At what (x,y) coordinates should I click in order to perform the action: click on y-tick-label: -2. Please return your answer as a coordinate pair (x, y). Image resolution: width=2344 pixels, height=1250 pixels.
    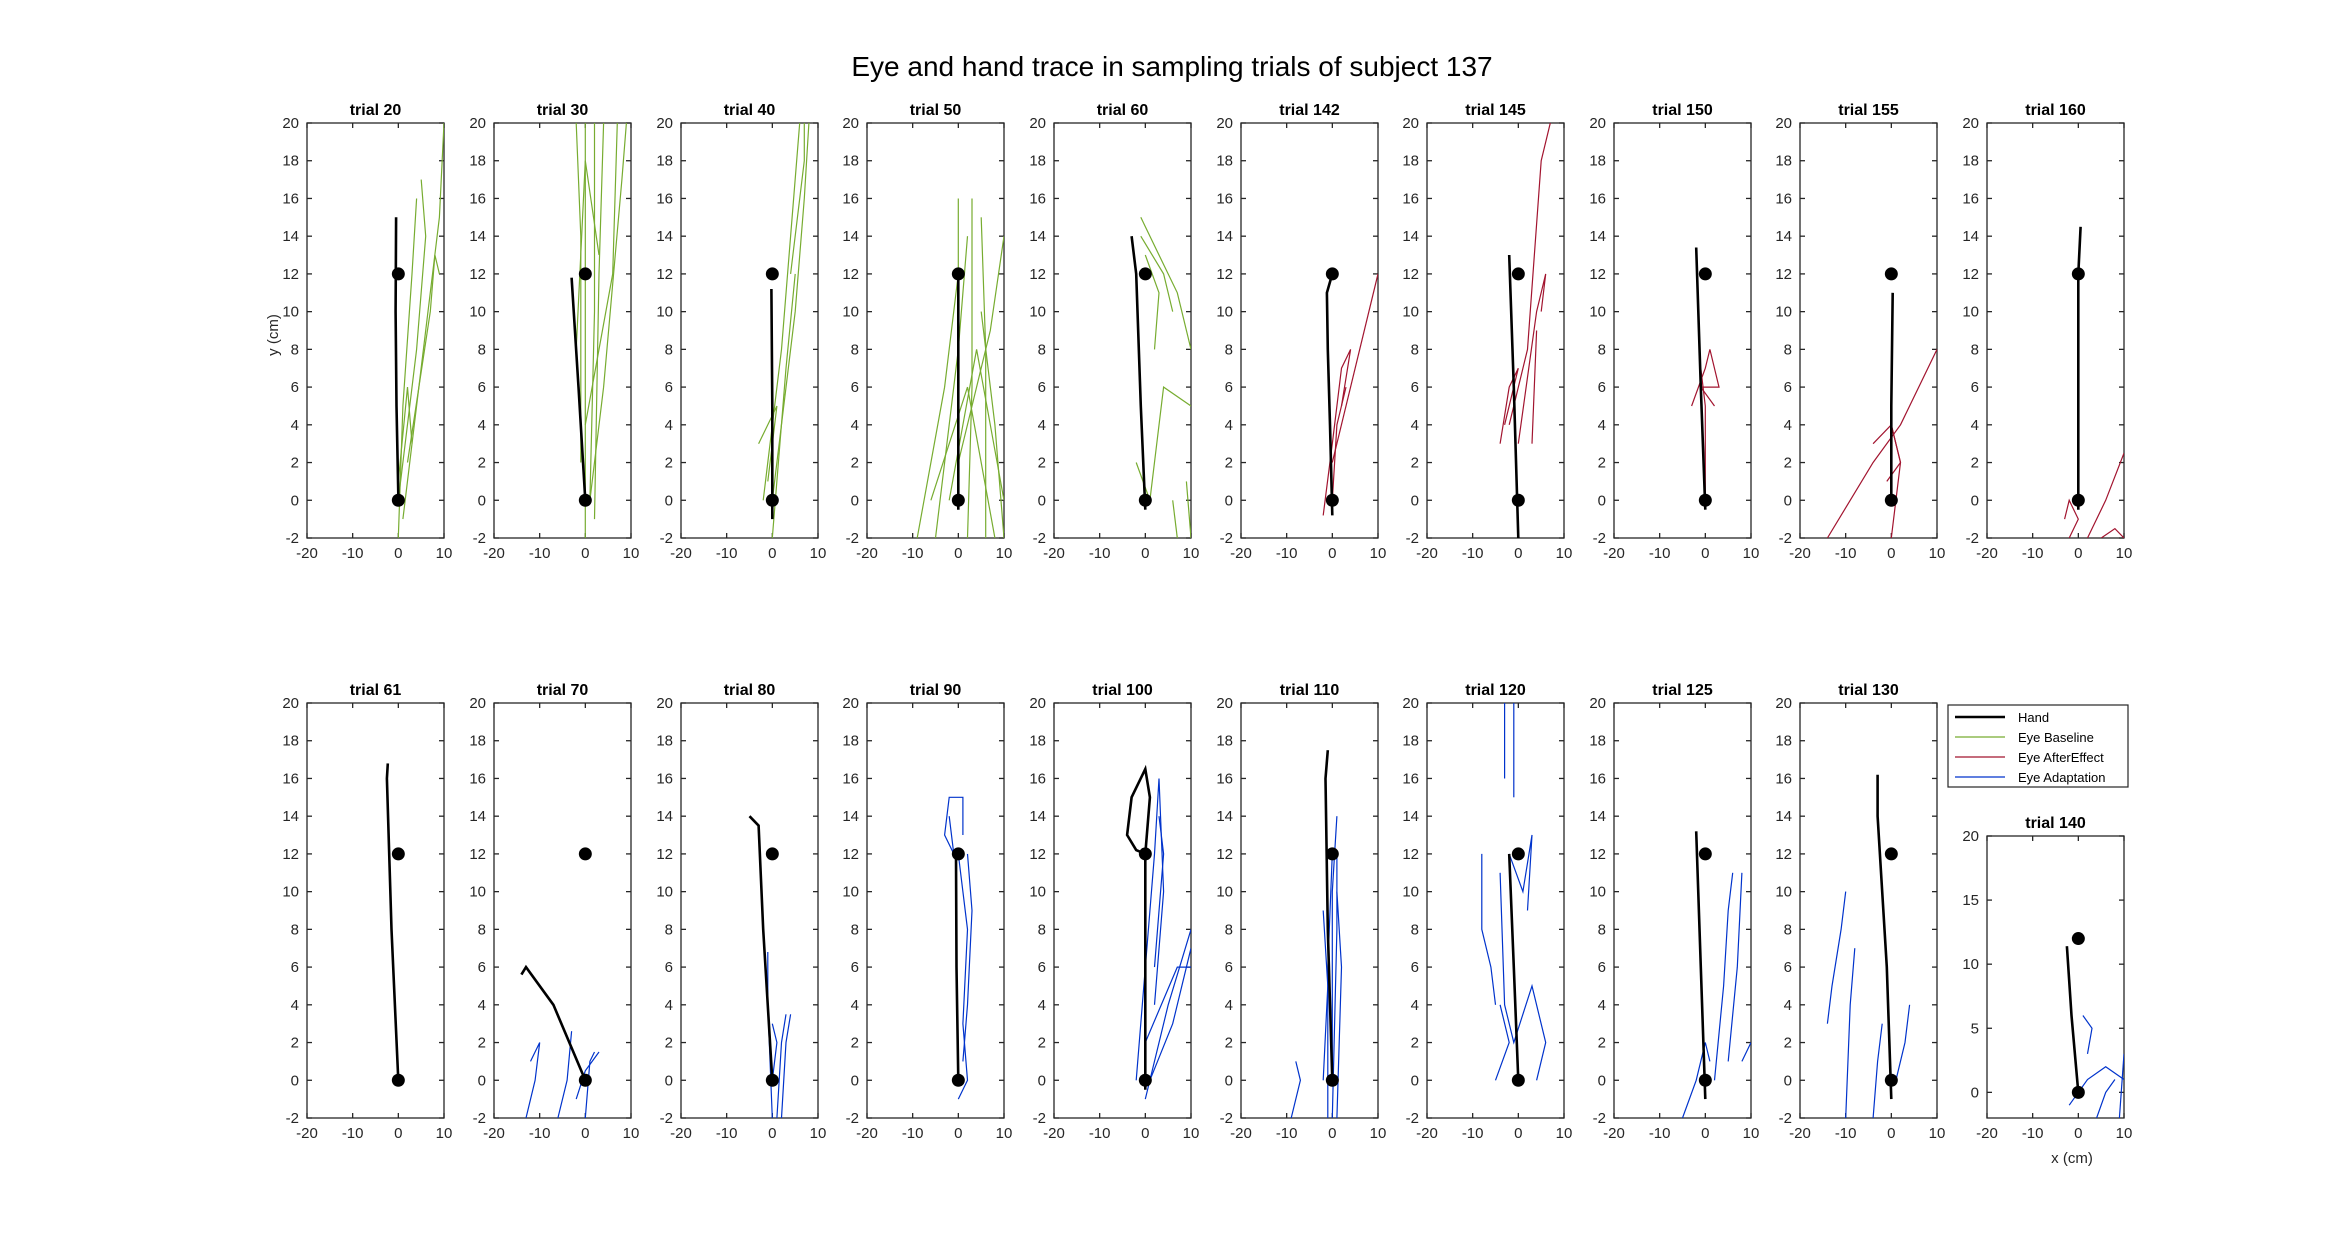
    Looking at the image, I should click on (479, 1118).